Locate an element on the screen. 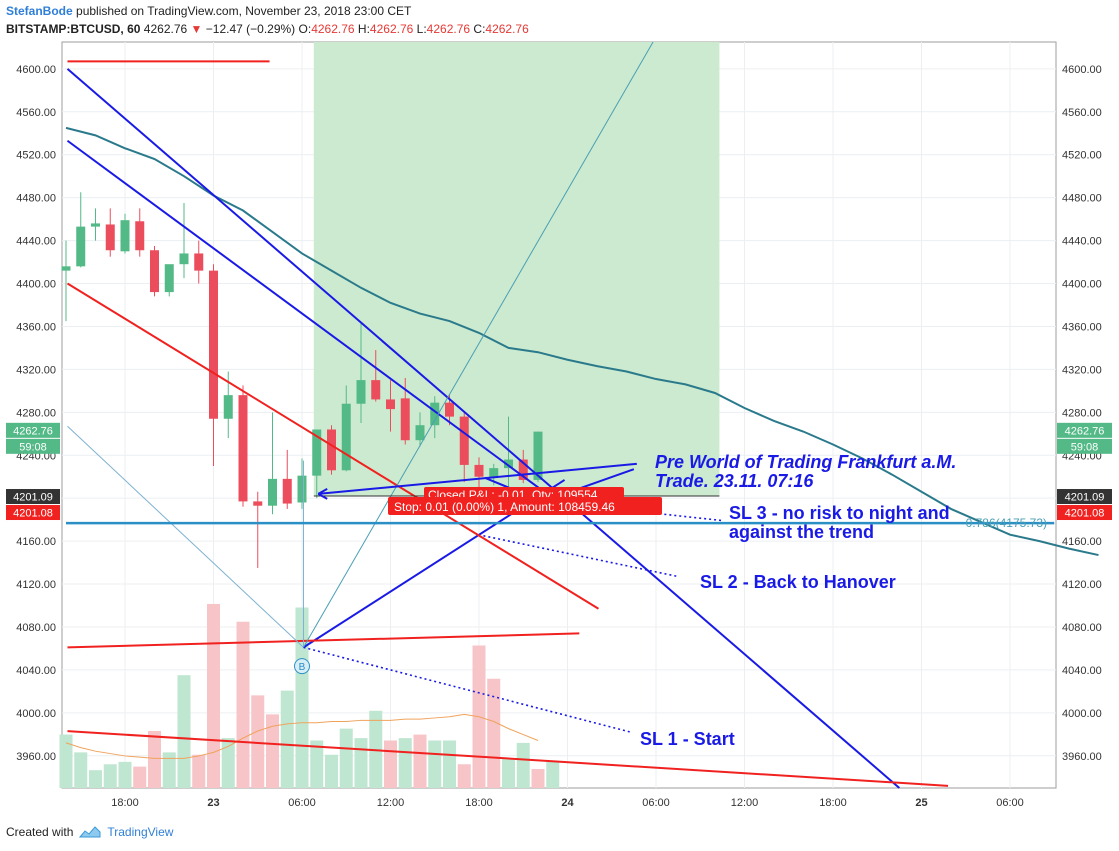 This screenshot has height=851, width=1119. high-label: H: is located at coordinates (363, 29).